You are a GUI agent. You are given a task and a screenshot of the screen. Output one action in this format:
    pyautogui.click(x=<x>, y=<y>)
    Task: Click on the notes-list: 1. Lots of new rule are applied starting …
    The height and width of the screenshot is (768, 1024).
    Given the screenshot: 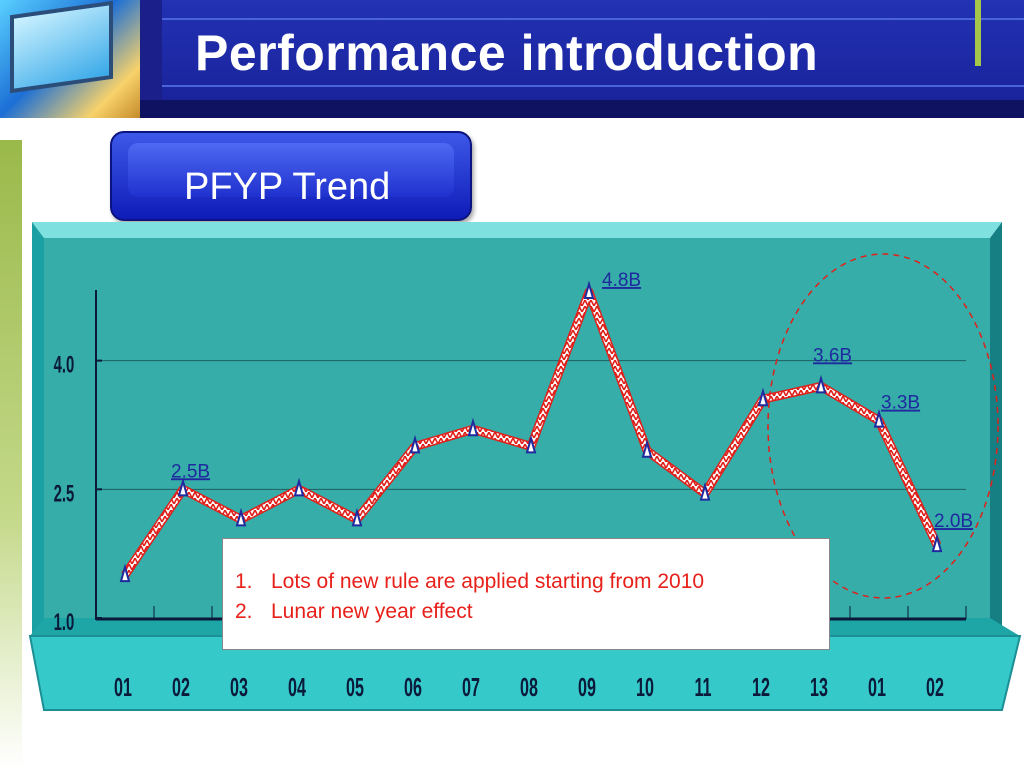 What is the action you would take?
    pyautogui.click(x=469, y=597)
    